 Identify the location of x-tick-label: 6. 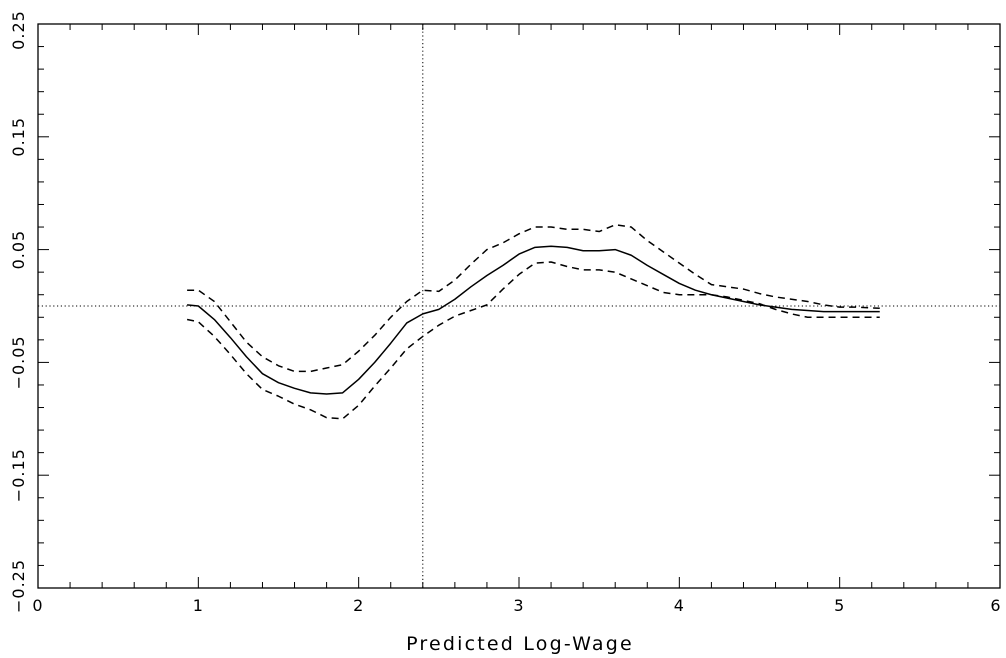
(995, 605).